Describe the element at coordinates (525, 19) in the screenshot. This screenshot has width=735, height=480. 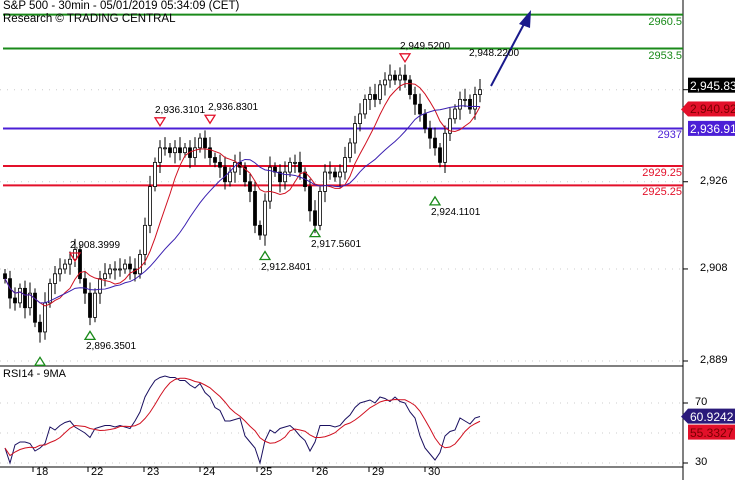
I see `forecast-arrow-head-icon` at that location.